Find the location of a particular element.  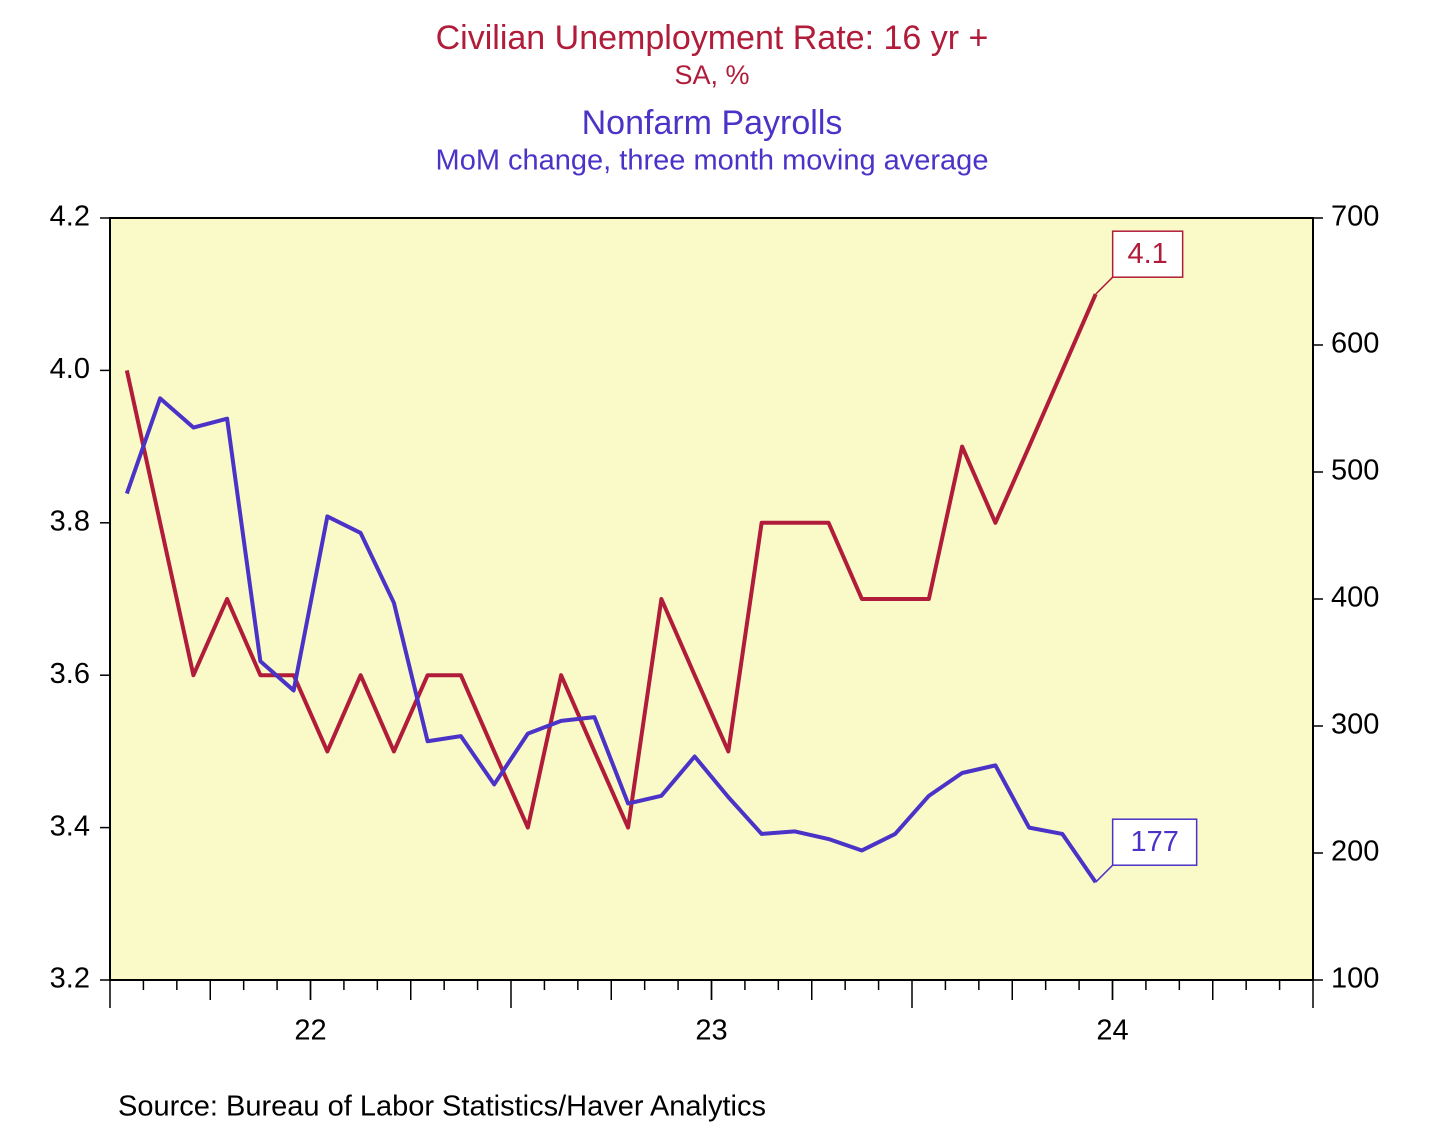

y2-tick-label: 200 is located at coordinates (1355, 852).